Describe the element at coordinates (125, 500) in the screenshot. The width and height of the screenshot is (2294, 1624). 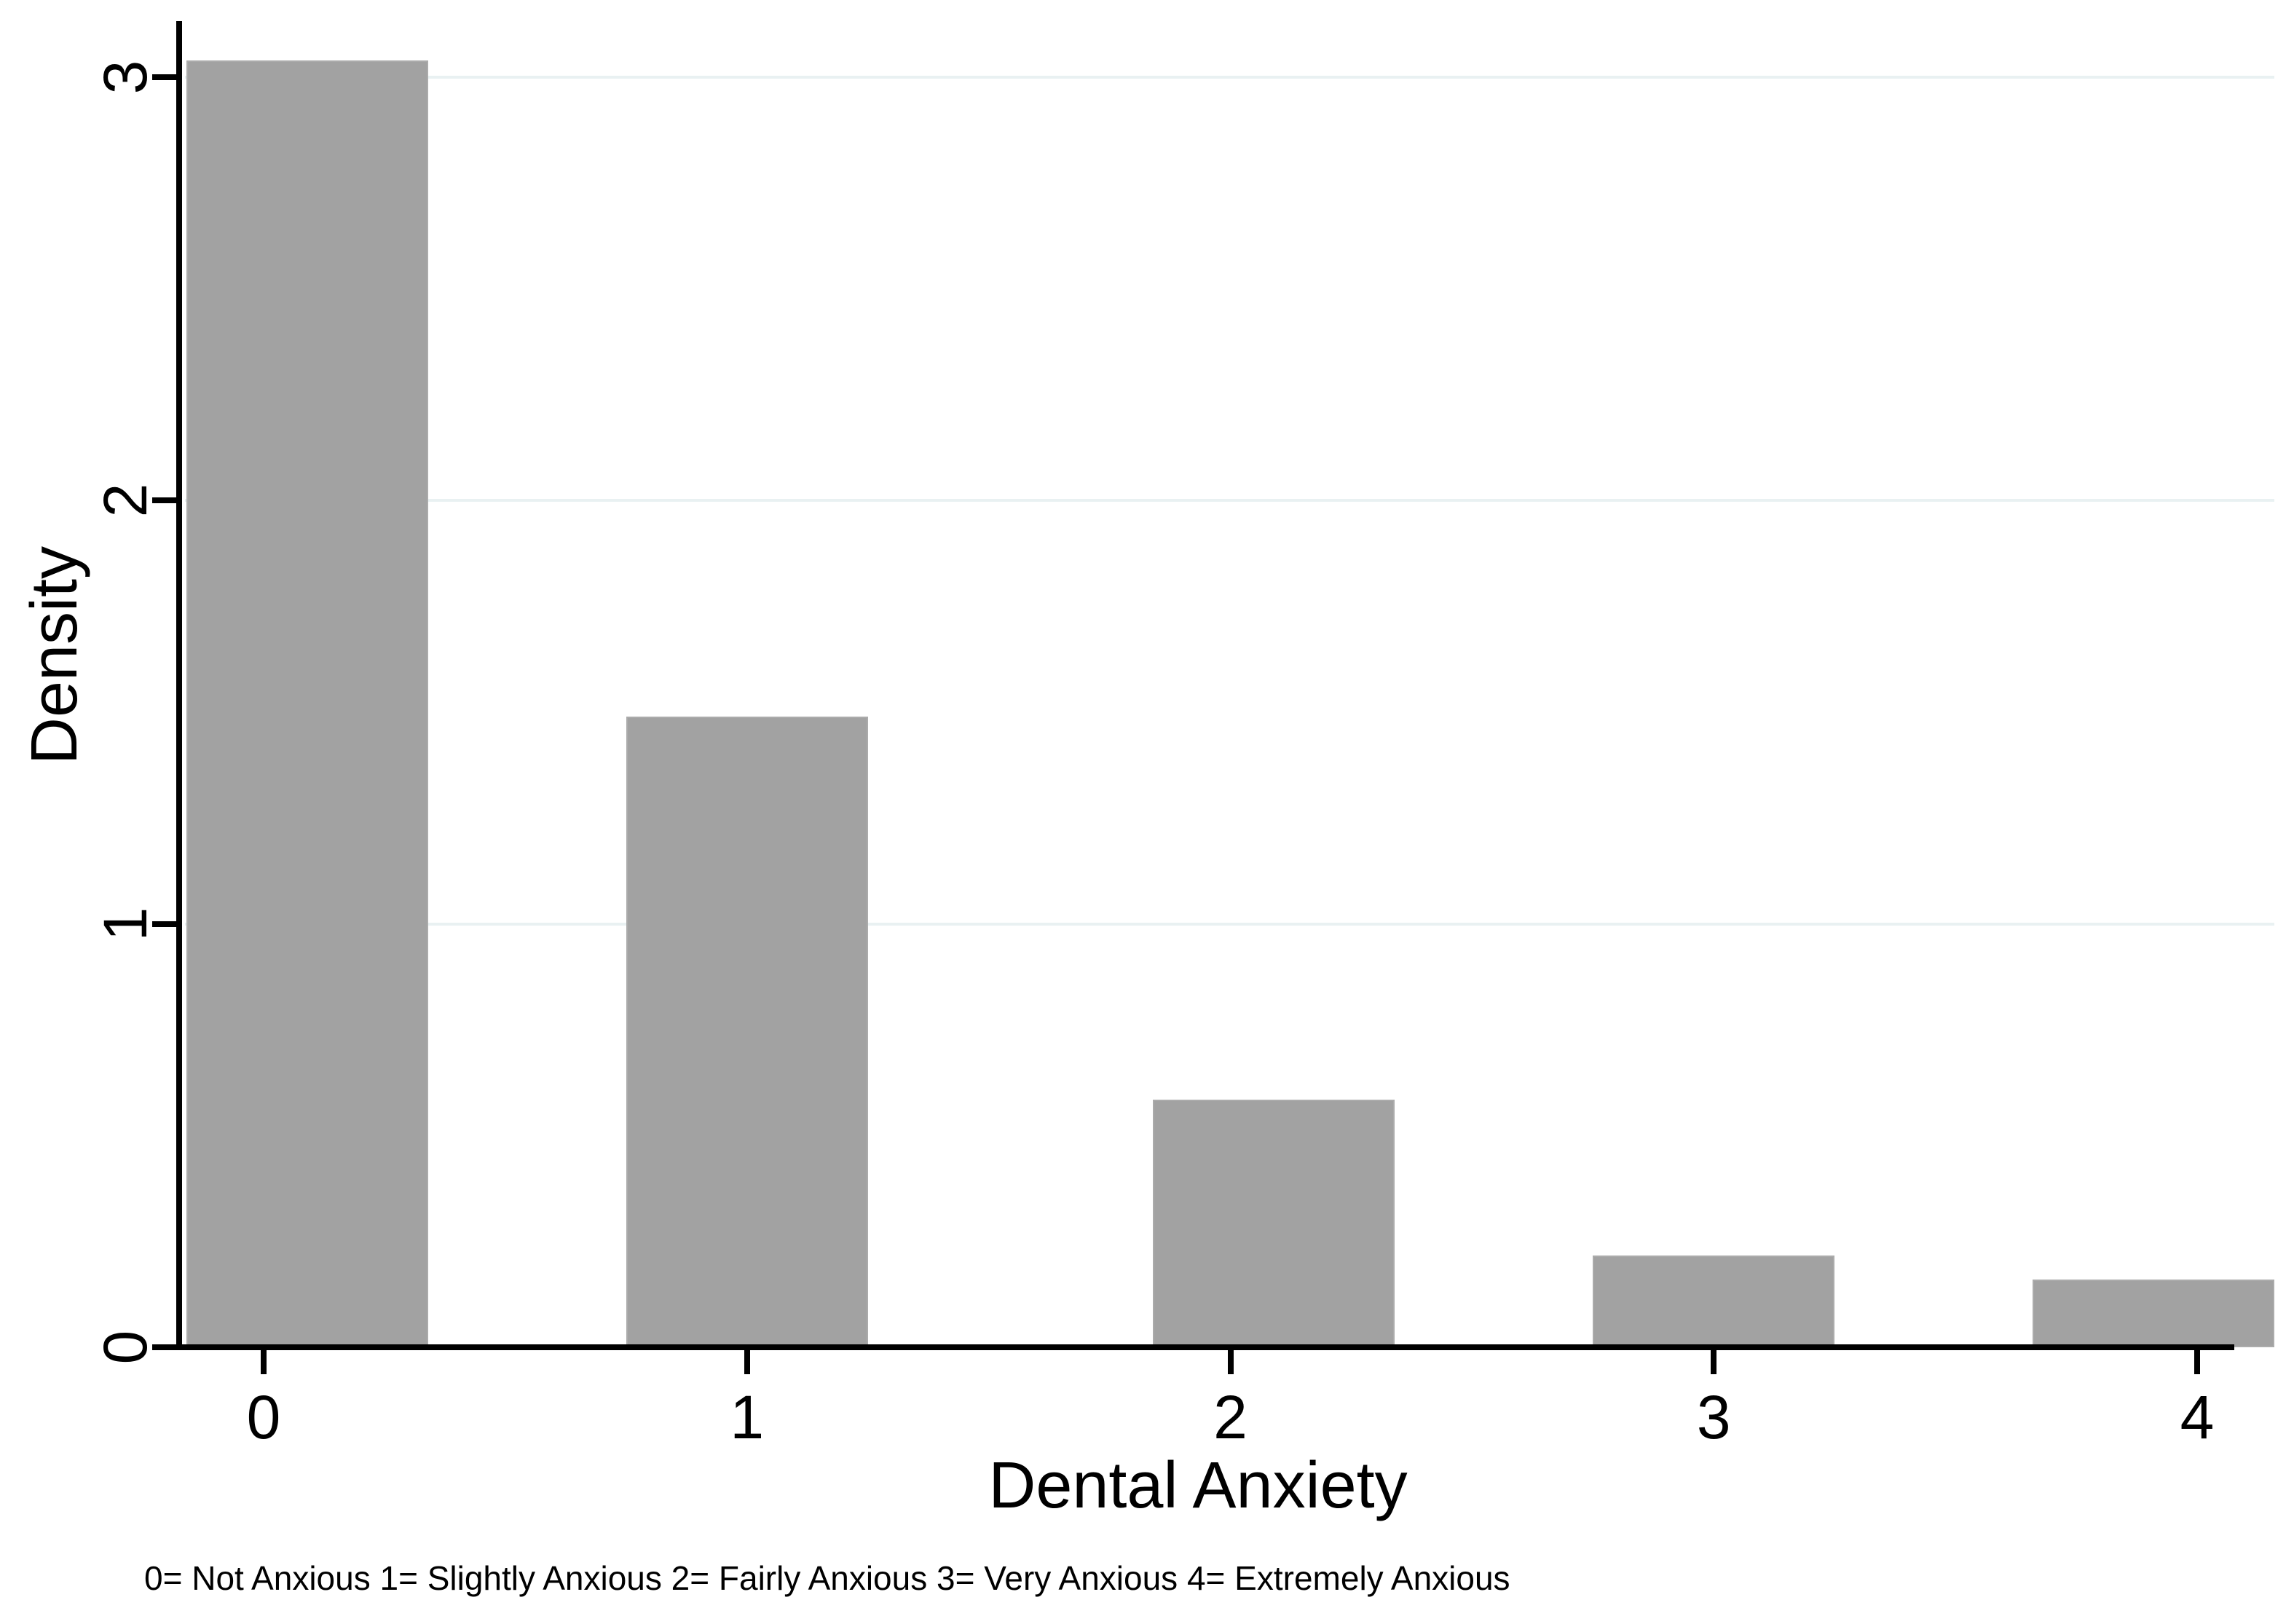
I see `y-tick-label-2: 2` at that location.